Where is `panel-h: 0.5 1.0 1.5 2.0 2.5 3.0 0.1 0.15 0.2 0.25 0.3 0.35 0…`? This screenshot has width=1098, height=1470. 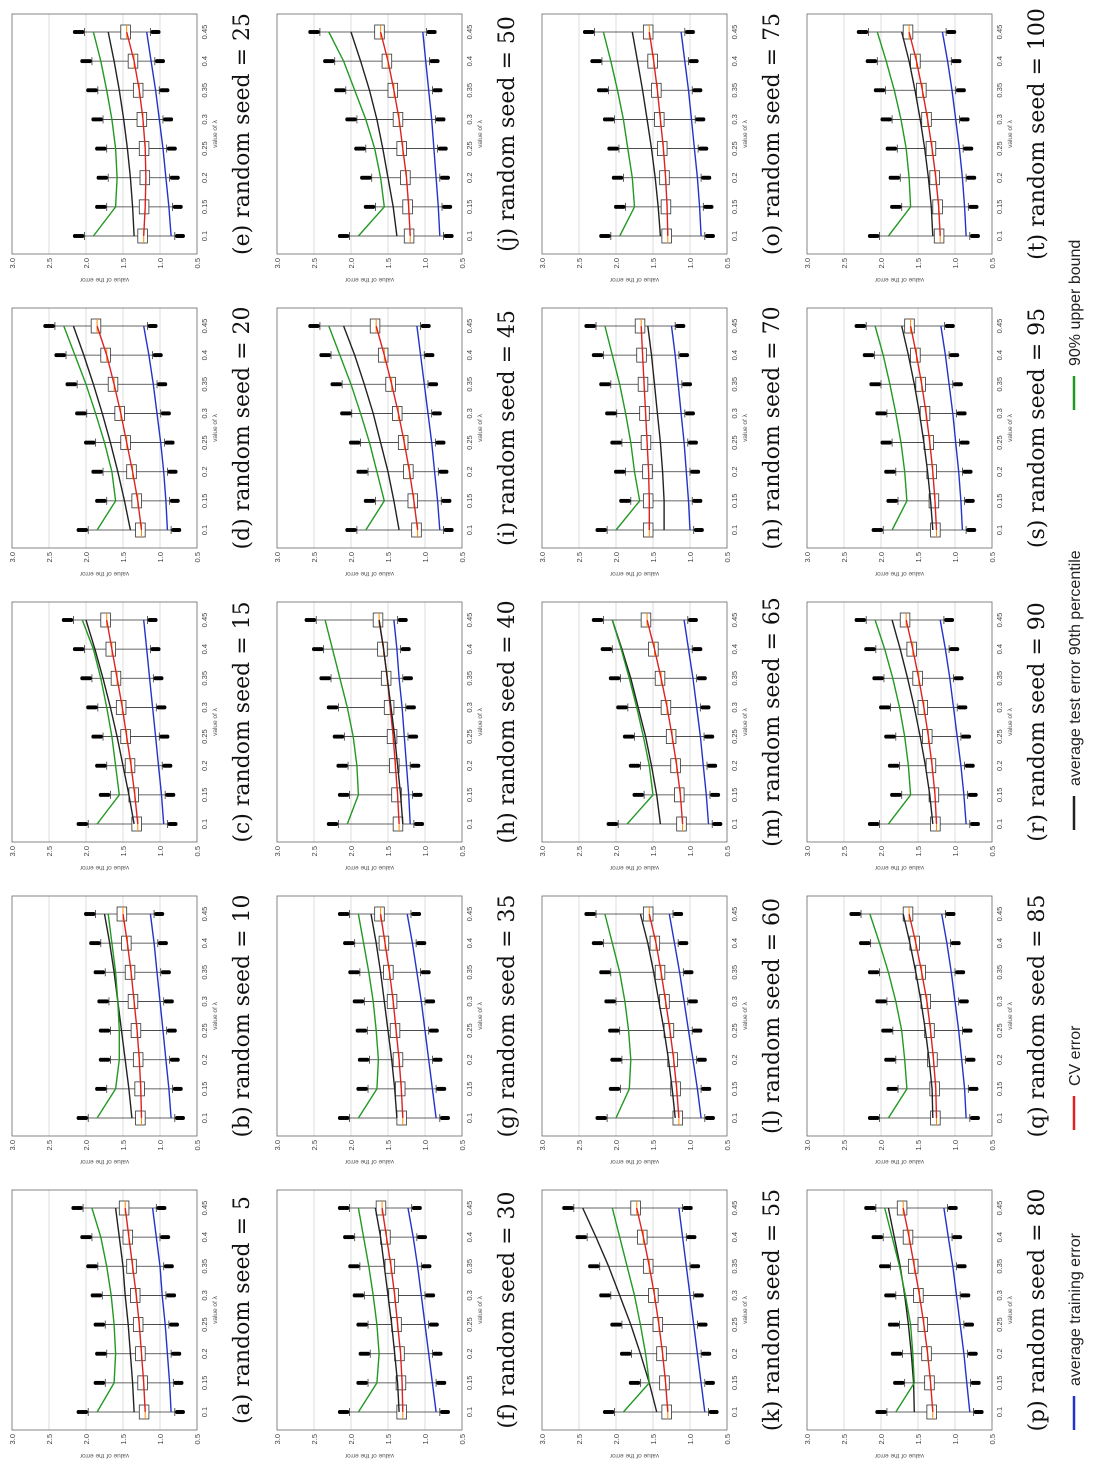
panel-h: 0.5 1.0 1.5 2.0 2.5 3.0 0.1 0.15 0.2 0.25 0.3 0.35 0… is located at coordinates (396, 735).